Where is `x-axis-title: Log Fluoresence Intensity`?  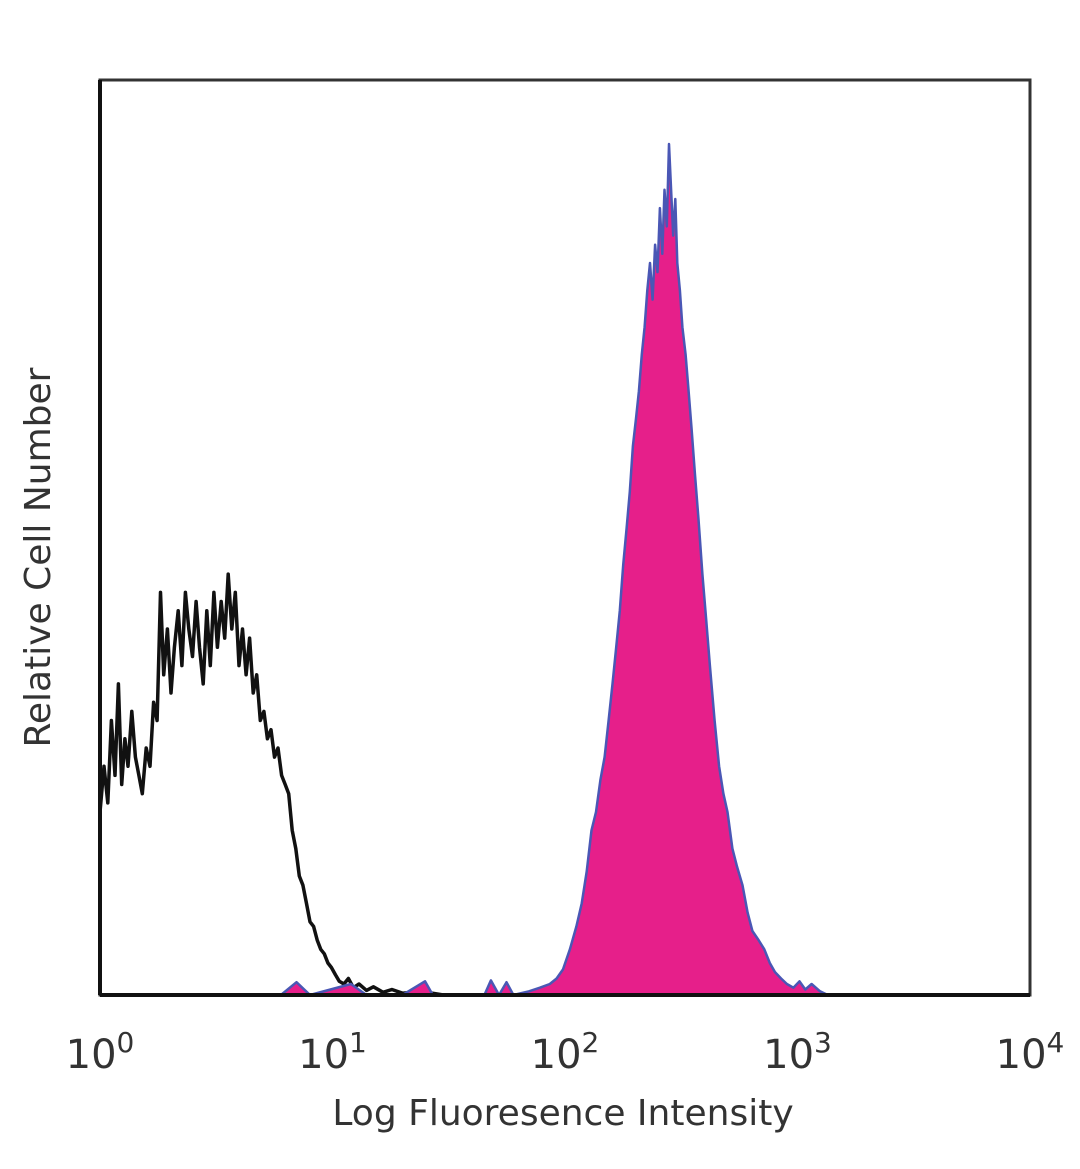 x-axis-title: Log Fluoresence Intensity is located at coordinates (562, 1113).